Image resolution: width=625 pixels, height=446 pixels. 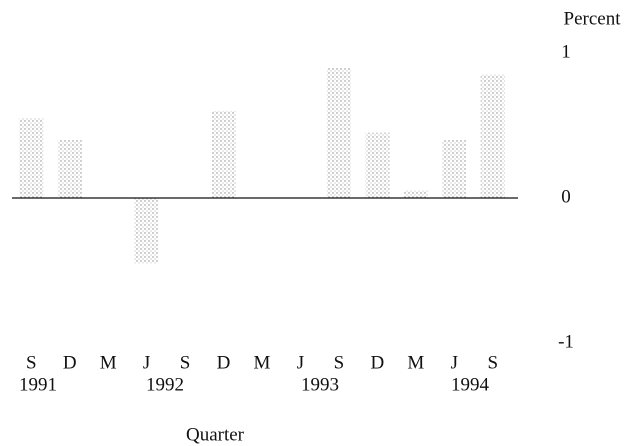 I want to click on y-tick-label: -1, so click(x=566, y=341).